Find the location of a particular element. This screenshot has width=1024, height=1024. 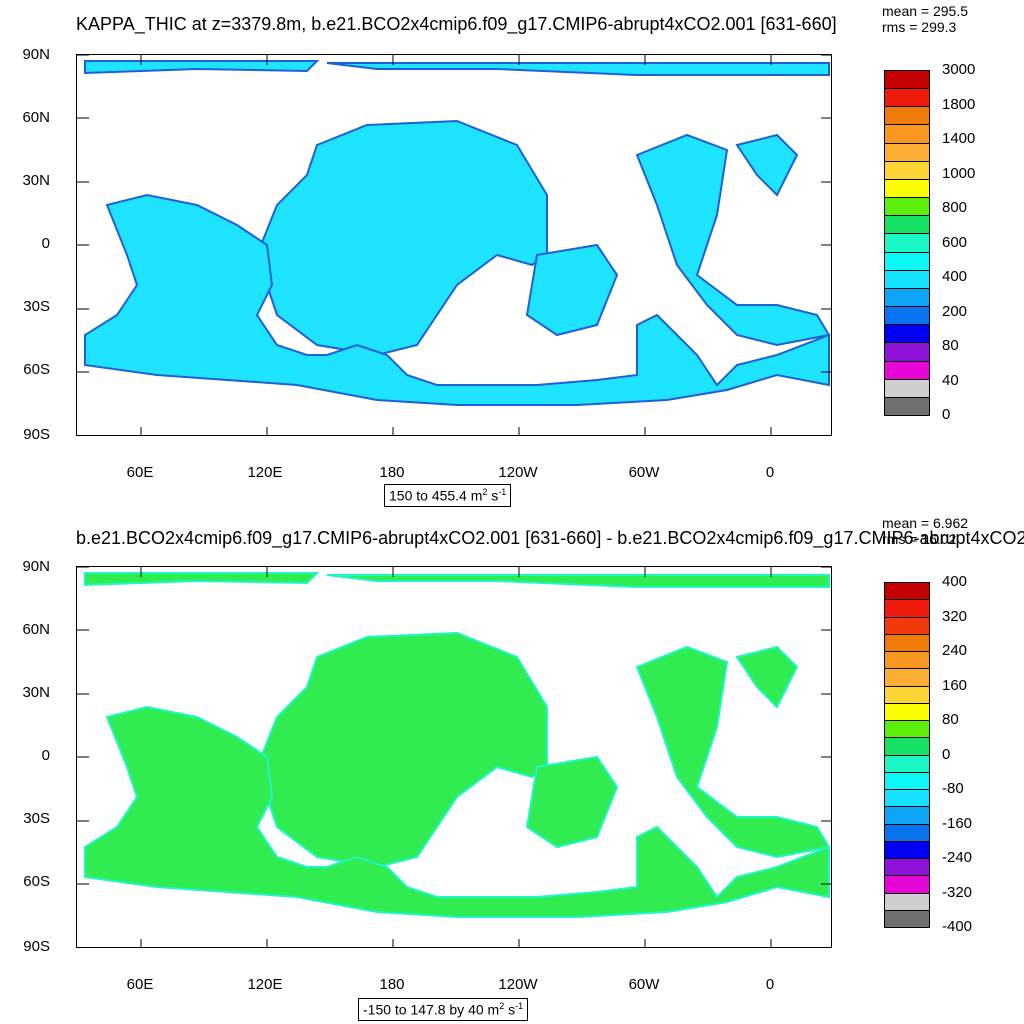

colorbar-label: -320 is located at coordinates (957, 892).